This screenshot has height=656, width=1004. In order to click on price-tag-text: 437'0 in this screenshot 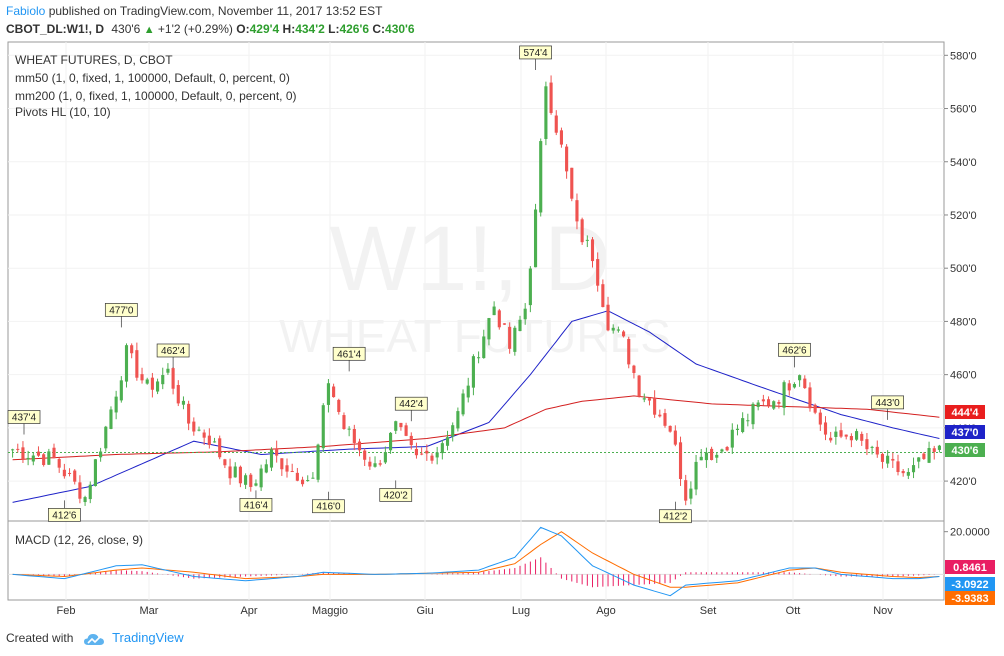, I will do `click(964, 433)`.